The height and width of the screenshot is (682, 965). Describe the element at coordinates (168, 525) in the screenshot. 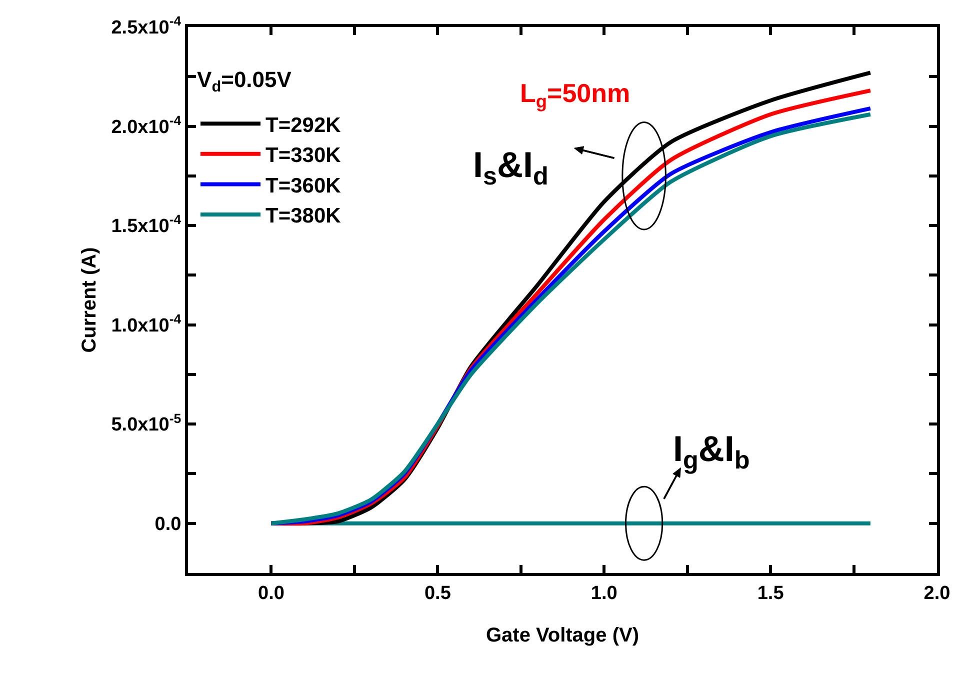

I see `y-tick-label: 0.0` at that location.